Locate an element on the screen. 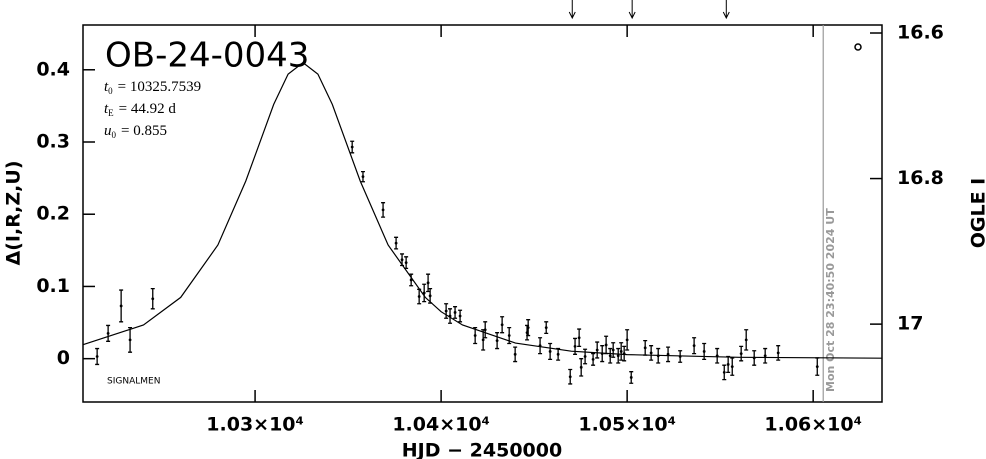  param: t0 = 10325.7539 is located at coordinates (152, 87).